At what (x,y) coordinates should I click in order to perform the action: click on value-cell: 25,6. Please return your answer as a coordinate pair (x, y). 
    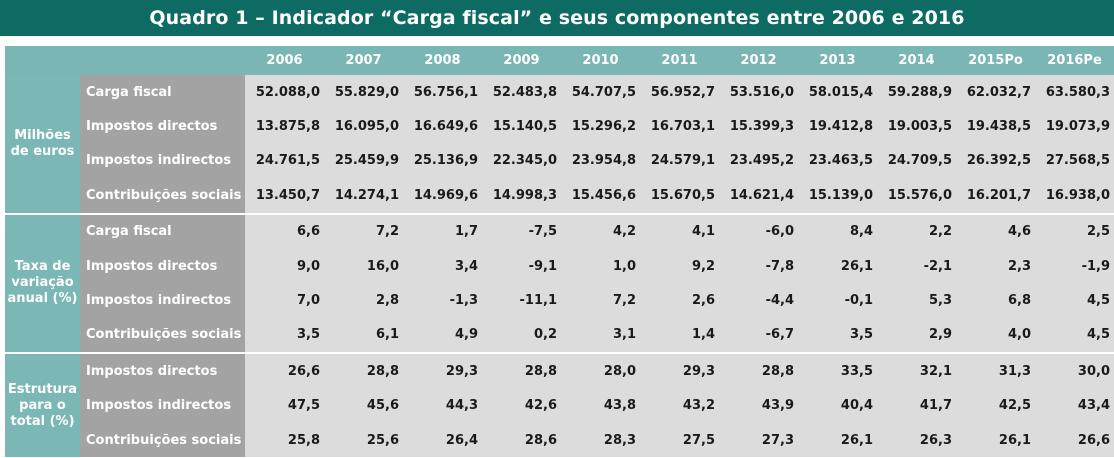
    Looking at the image, I should click on (363, 440).